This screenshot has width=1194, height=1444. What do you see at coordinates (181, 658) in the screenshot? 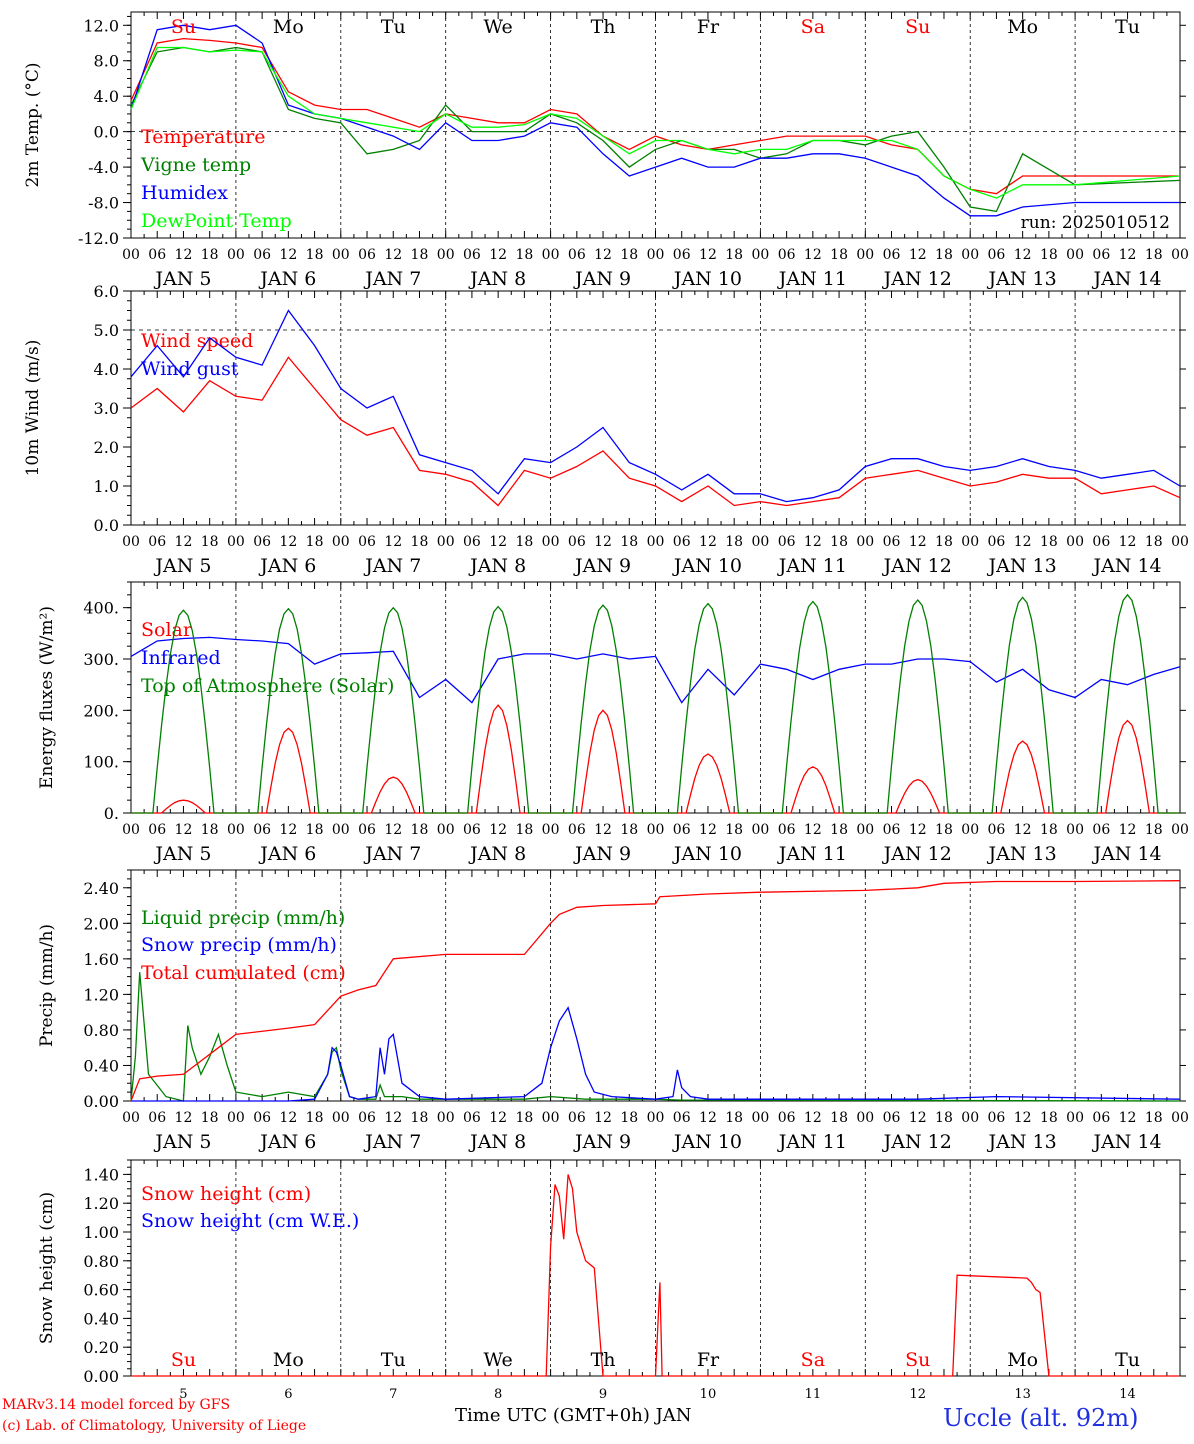
I see `legend-entry: Infrared` at bounding box center [181, 658].